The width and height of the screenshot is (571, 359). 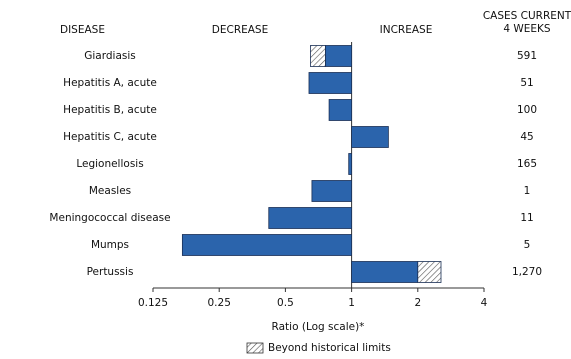 I want to click on cases-label: 51, so click(x=526, y=83).